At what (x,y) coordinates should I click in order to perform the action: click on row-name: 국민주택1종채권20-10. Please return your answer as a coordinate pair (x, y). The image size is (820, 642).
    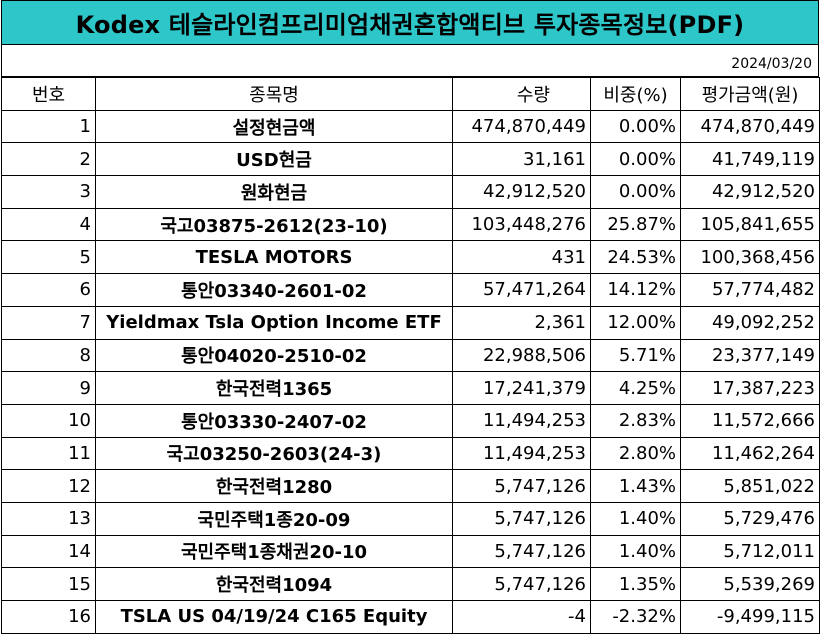
    Looking at the image, I should click on (274, 551).